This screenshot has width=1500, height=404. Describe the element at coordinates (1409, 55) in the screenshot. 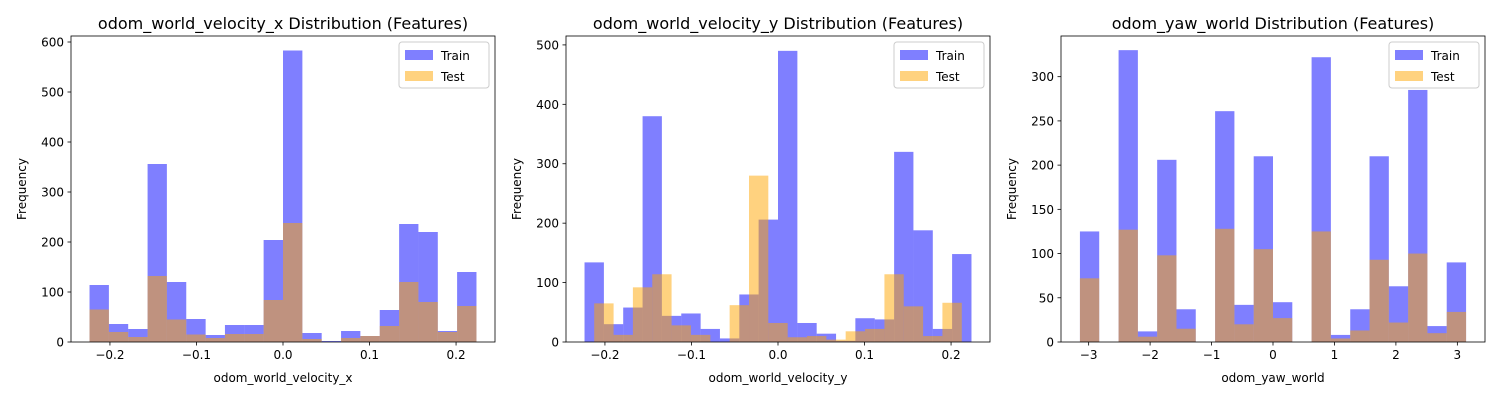

I see `yaw-legend-swatch-train` at that location.